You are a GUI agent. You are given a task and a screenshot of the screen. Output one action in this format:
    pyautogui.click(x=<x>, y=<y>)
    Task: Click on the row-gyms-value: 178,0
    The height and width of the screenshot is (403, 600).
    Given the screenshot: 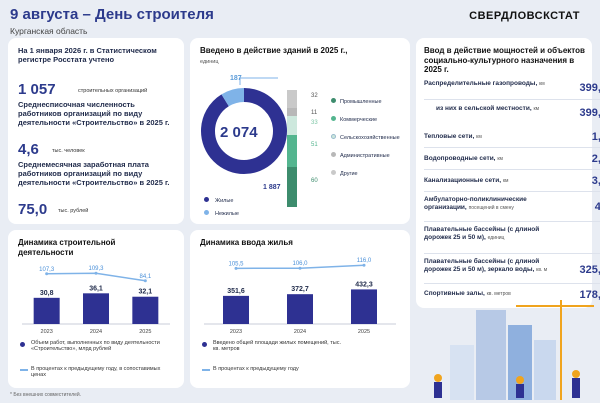 What is the action you would take?
    pyautogui.click(x=589, y=295)
    